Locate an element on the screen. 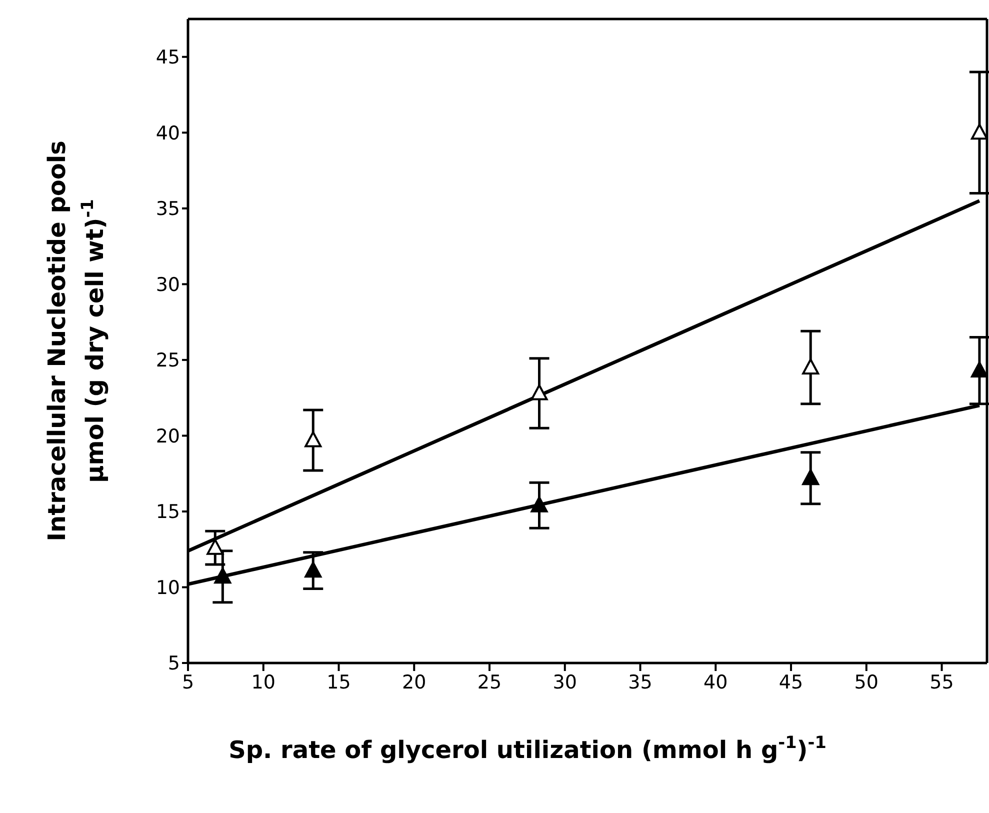  y-tick-label: 25 is located at coordinates (168, 361).